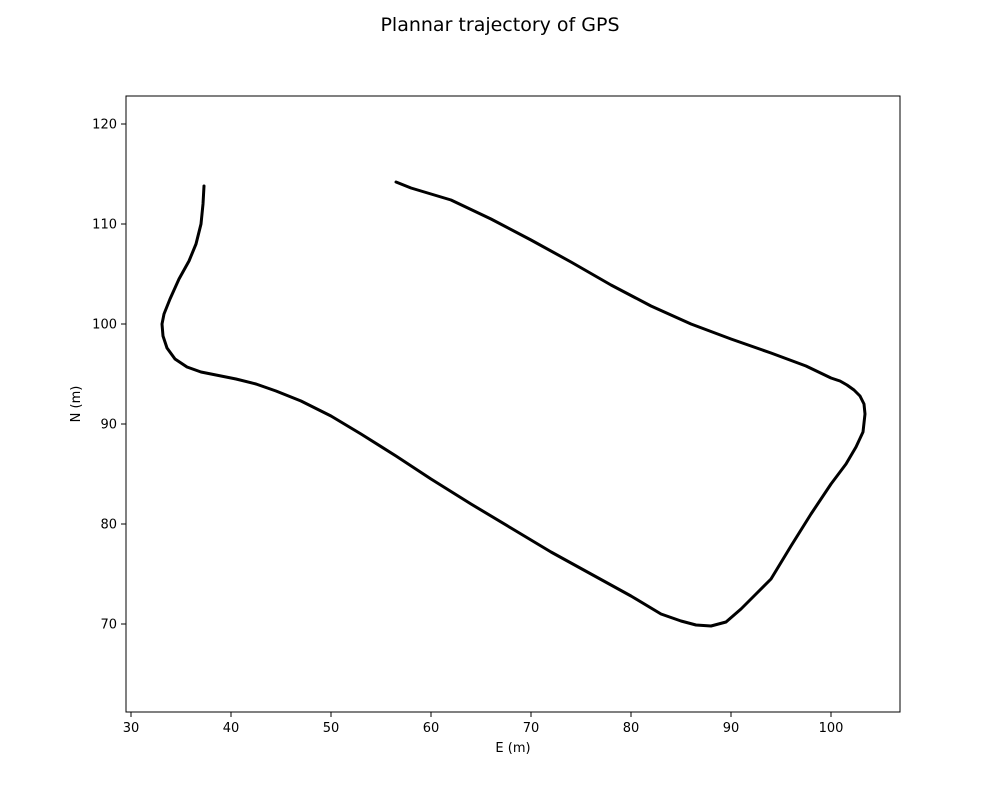 The height and width of the screenshot is (800, 1000). What do you see at coordinates (331, 728) in the screenshot?
I see `x-tick-label: 50` at bounding box center [331, 728].